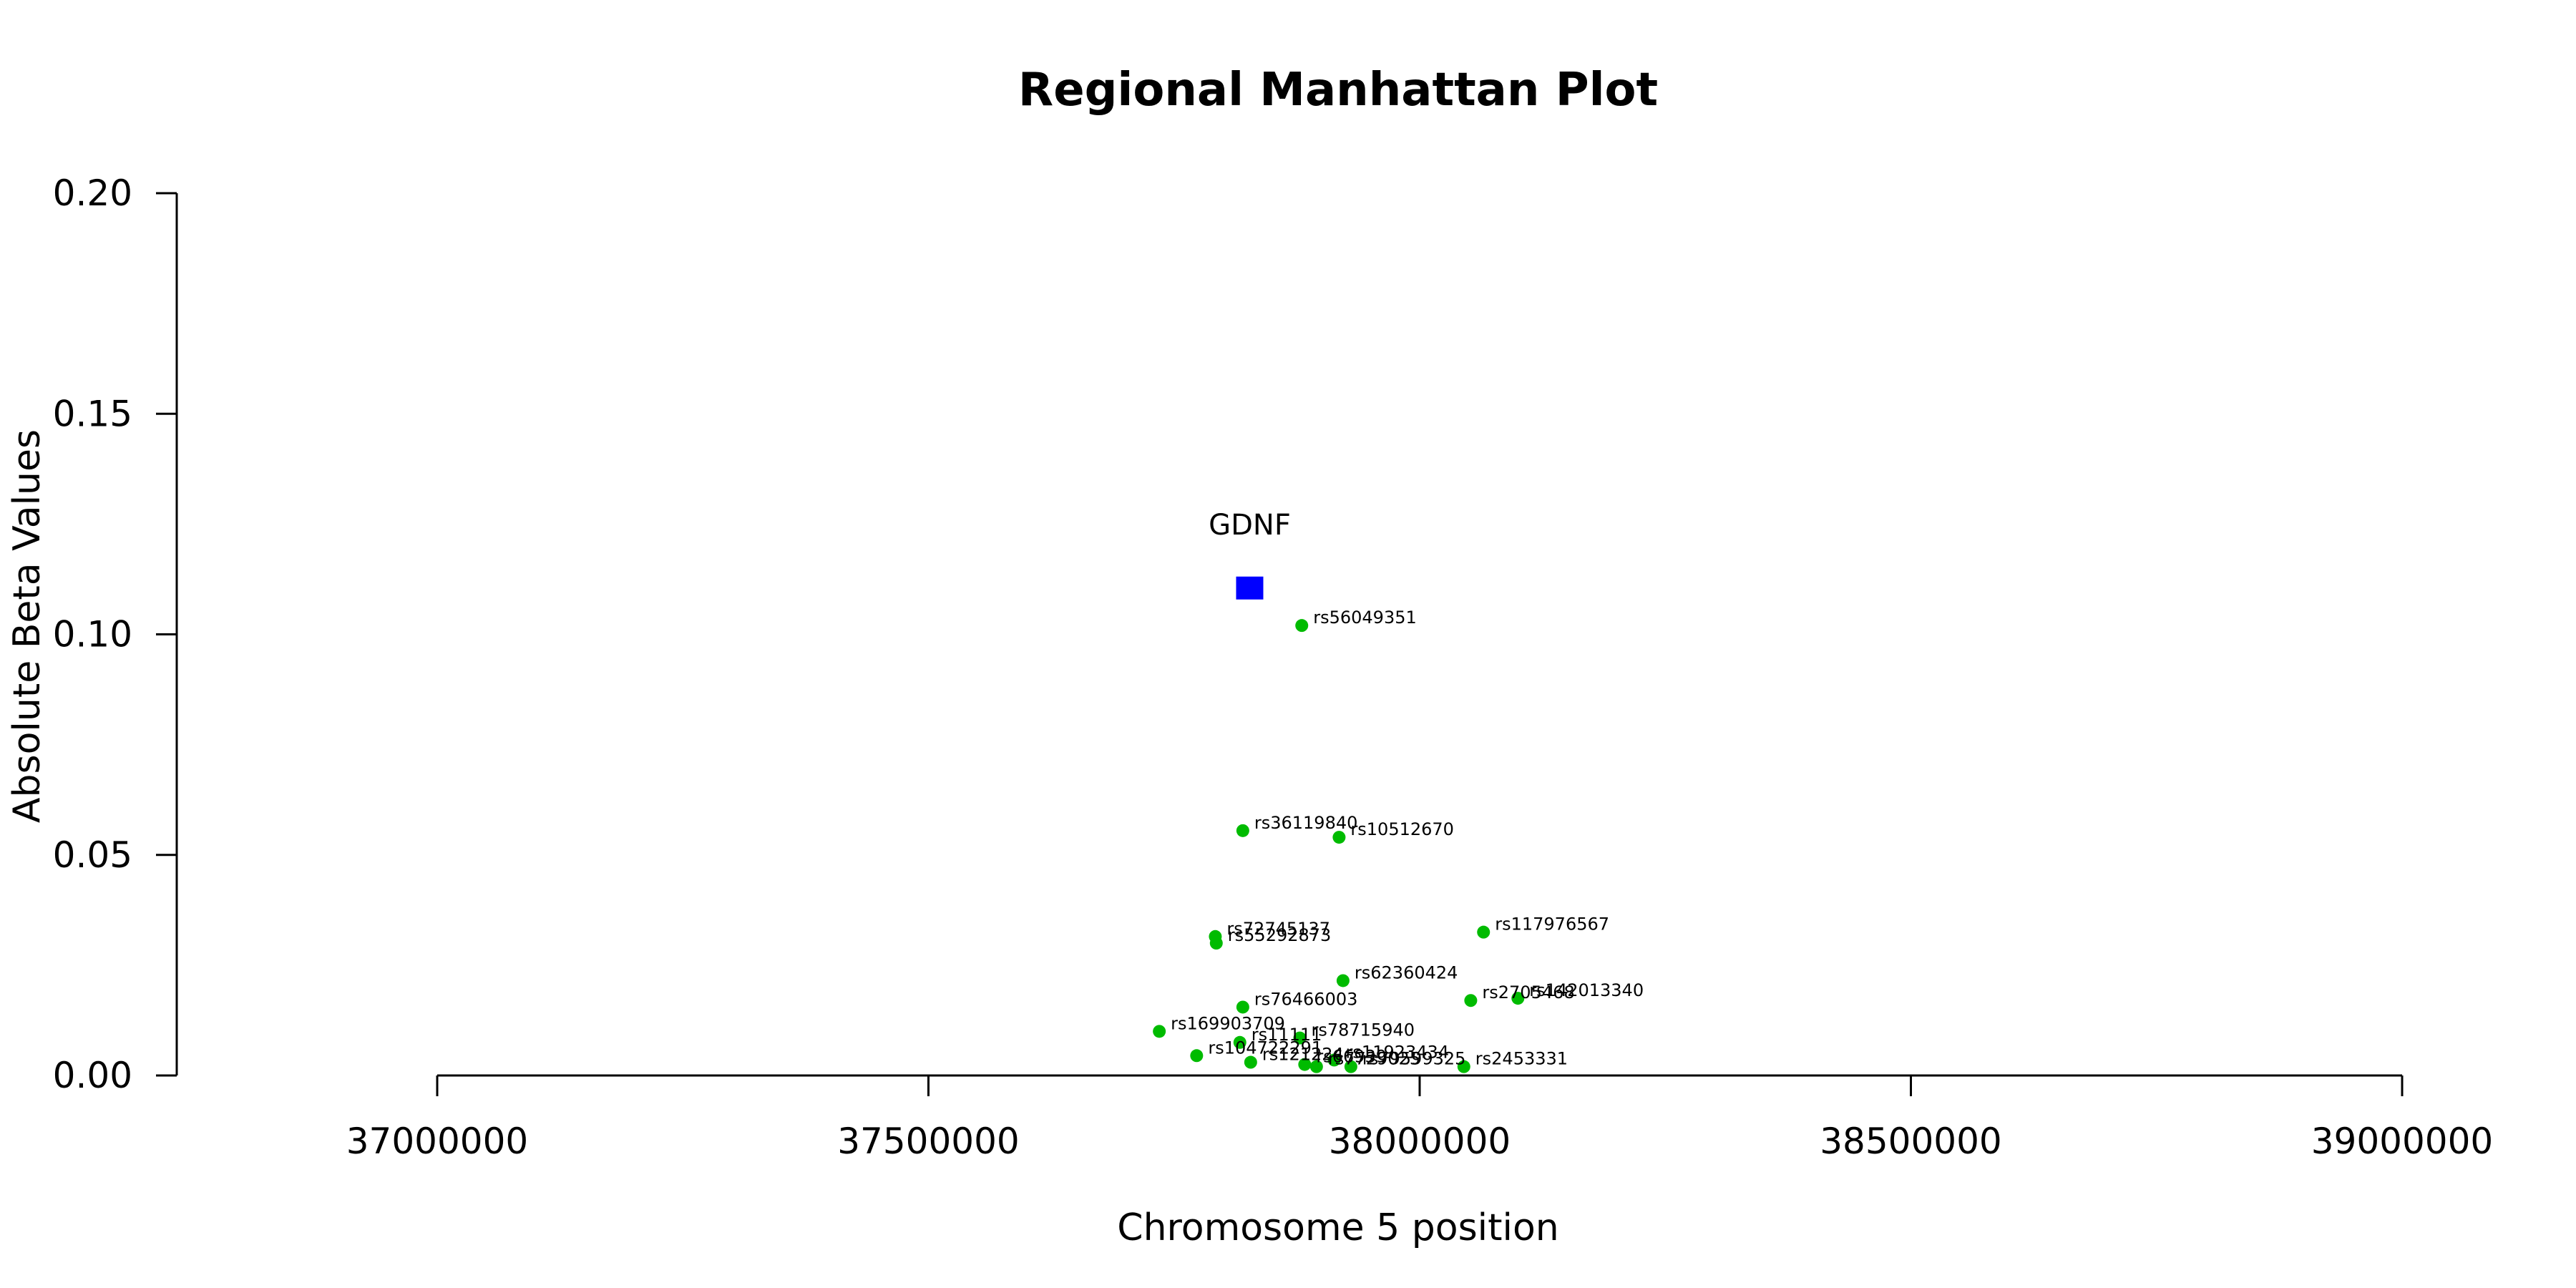 This screenshot has height=1288, width=2576. Describe the element at coordinates (1351, 1057) in the screenshot. I see `snp-label: rs66939` at that location.